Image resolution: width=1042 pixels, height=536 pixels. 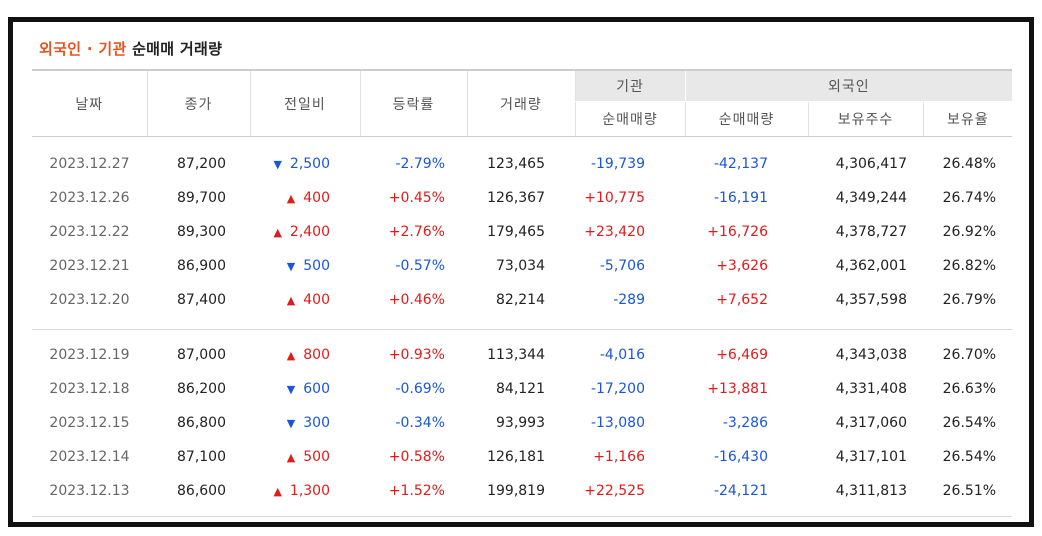 I want to click on cell-holdings: 4,331,408, so click(x=871, y=389).